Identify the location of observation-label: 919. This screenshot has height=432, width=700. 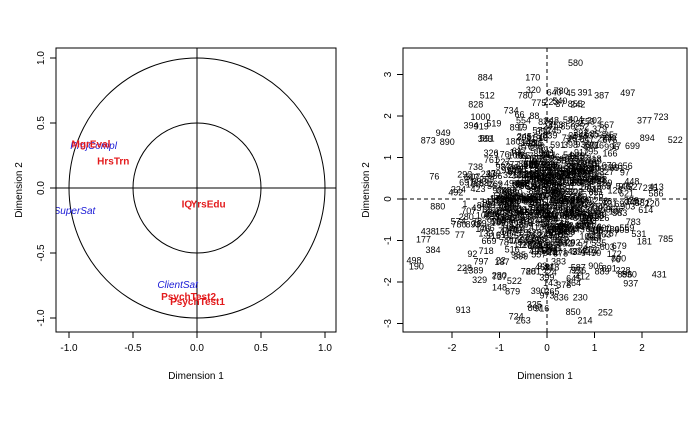
(481, 127).